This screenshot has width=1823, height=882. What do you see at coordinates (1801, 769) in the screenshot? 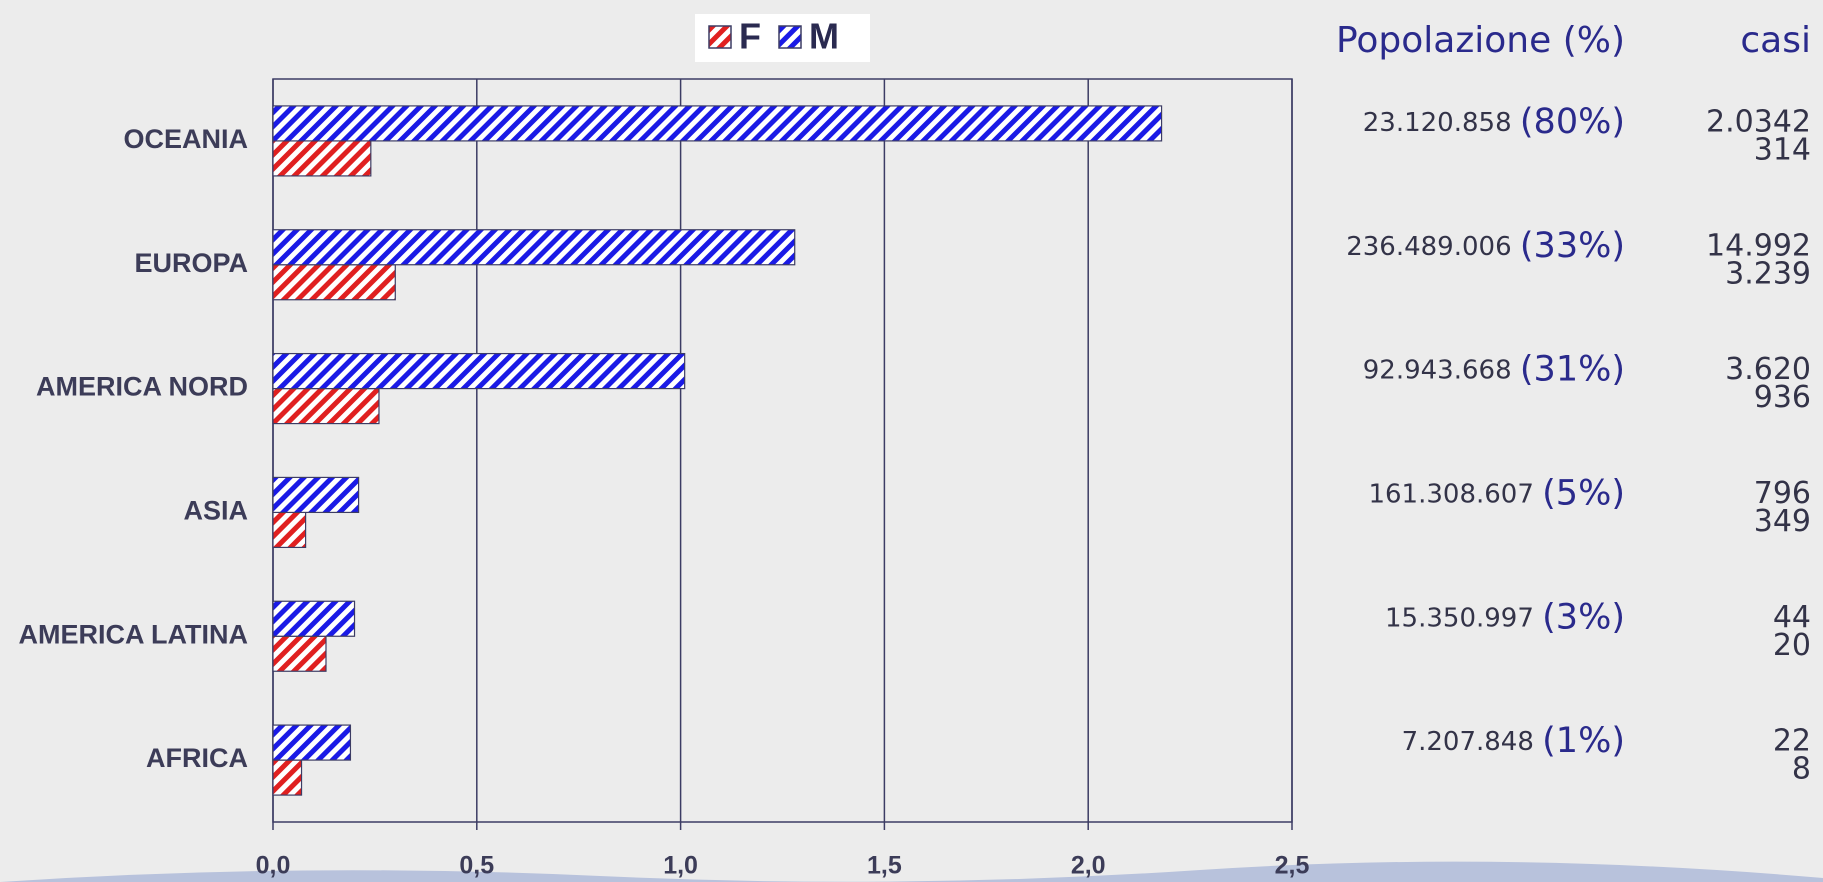
I see `cases-value: 8` at bounding box center [1801, 769].